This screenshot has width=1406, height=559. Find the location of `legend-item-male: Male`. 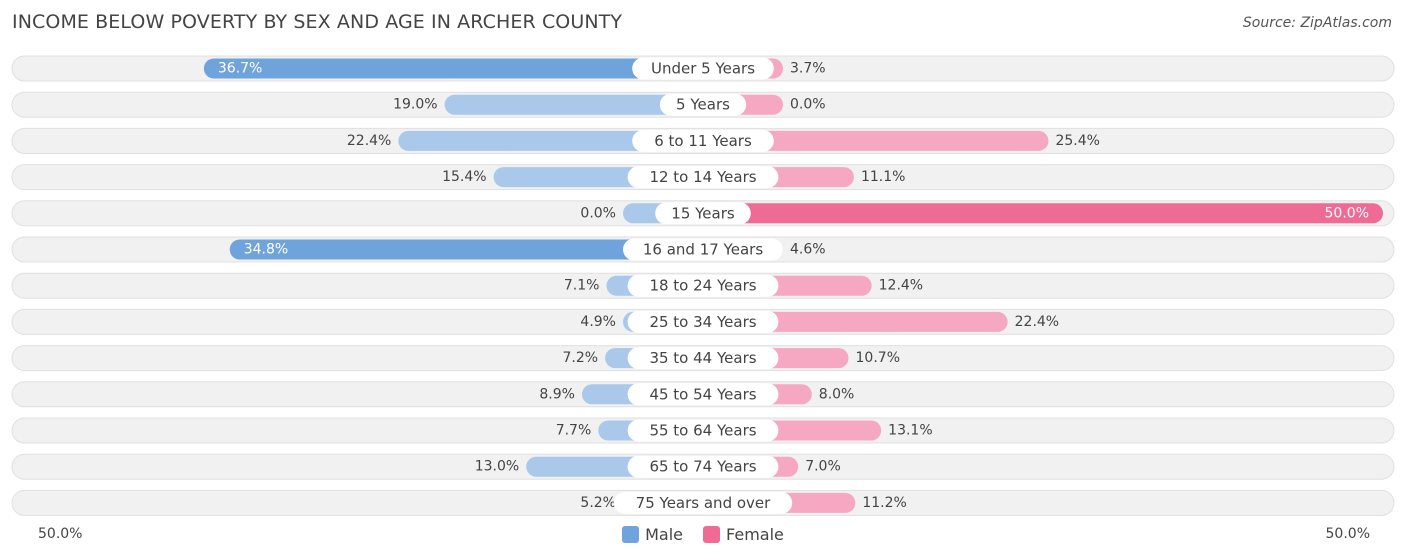

legend-item-male: Male is located at coordinates (652, 534).